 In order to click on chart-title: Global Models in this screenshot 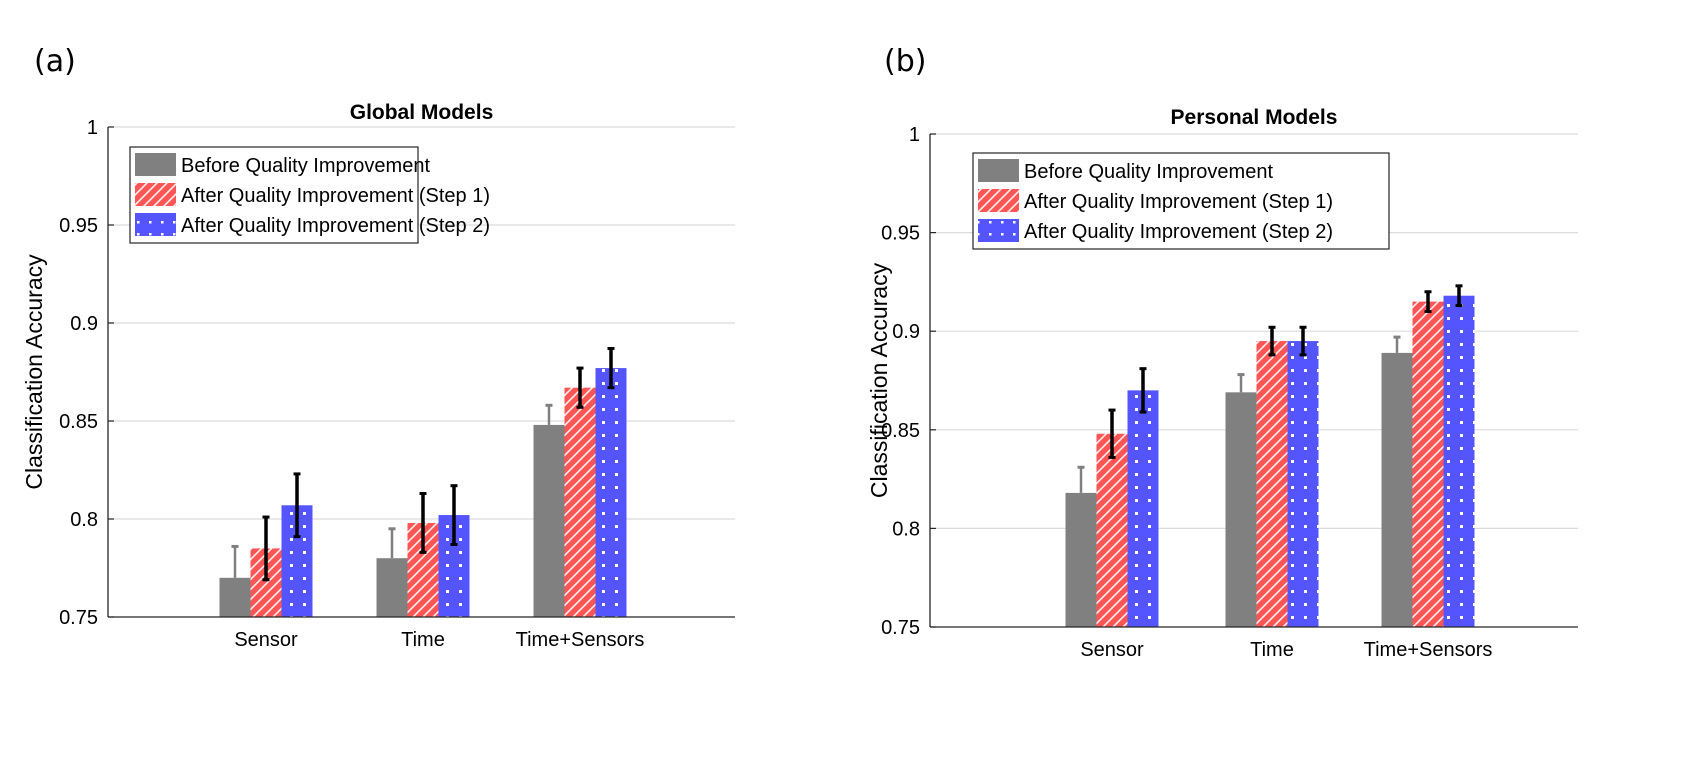, I will do `click(422, 112)`.